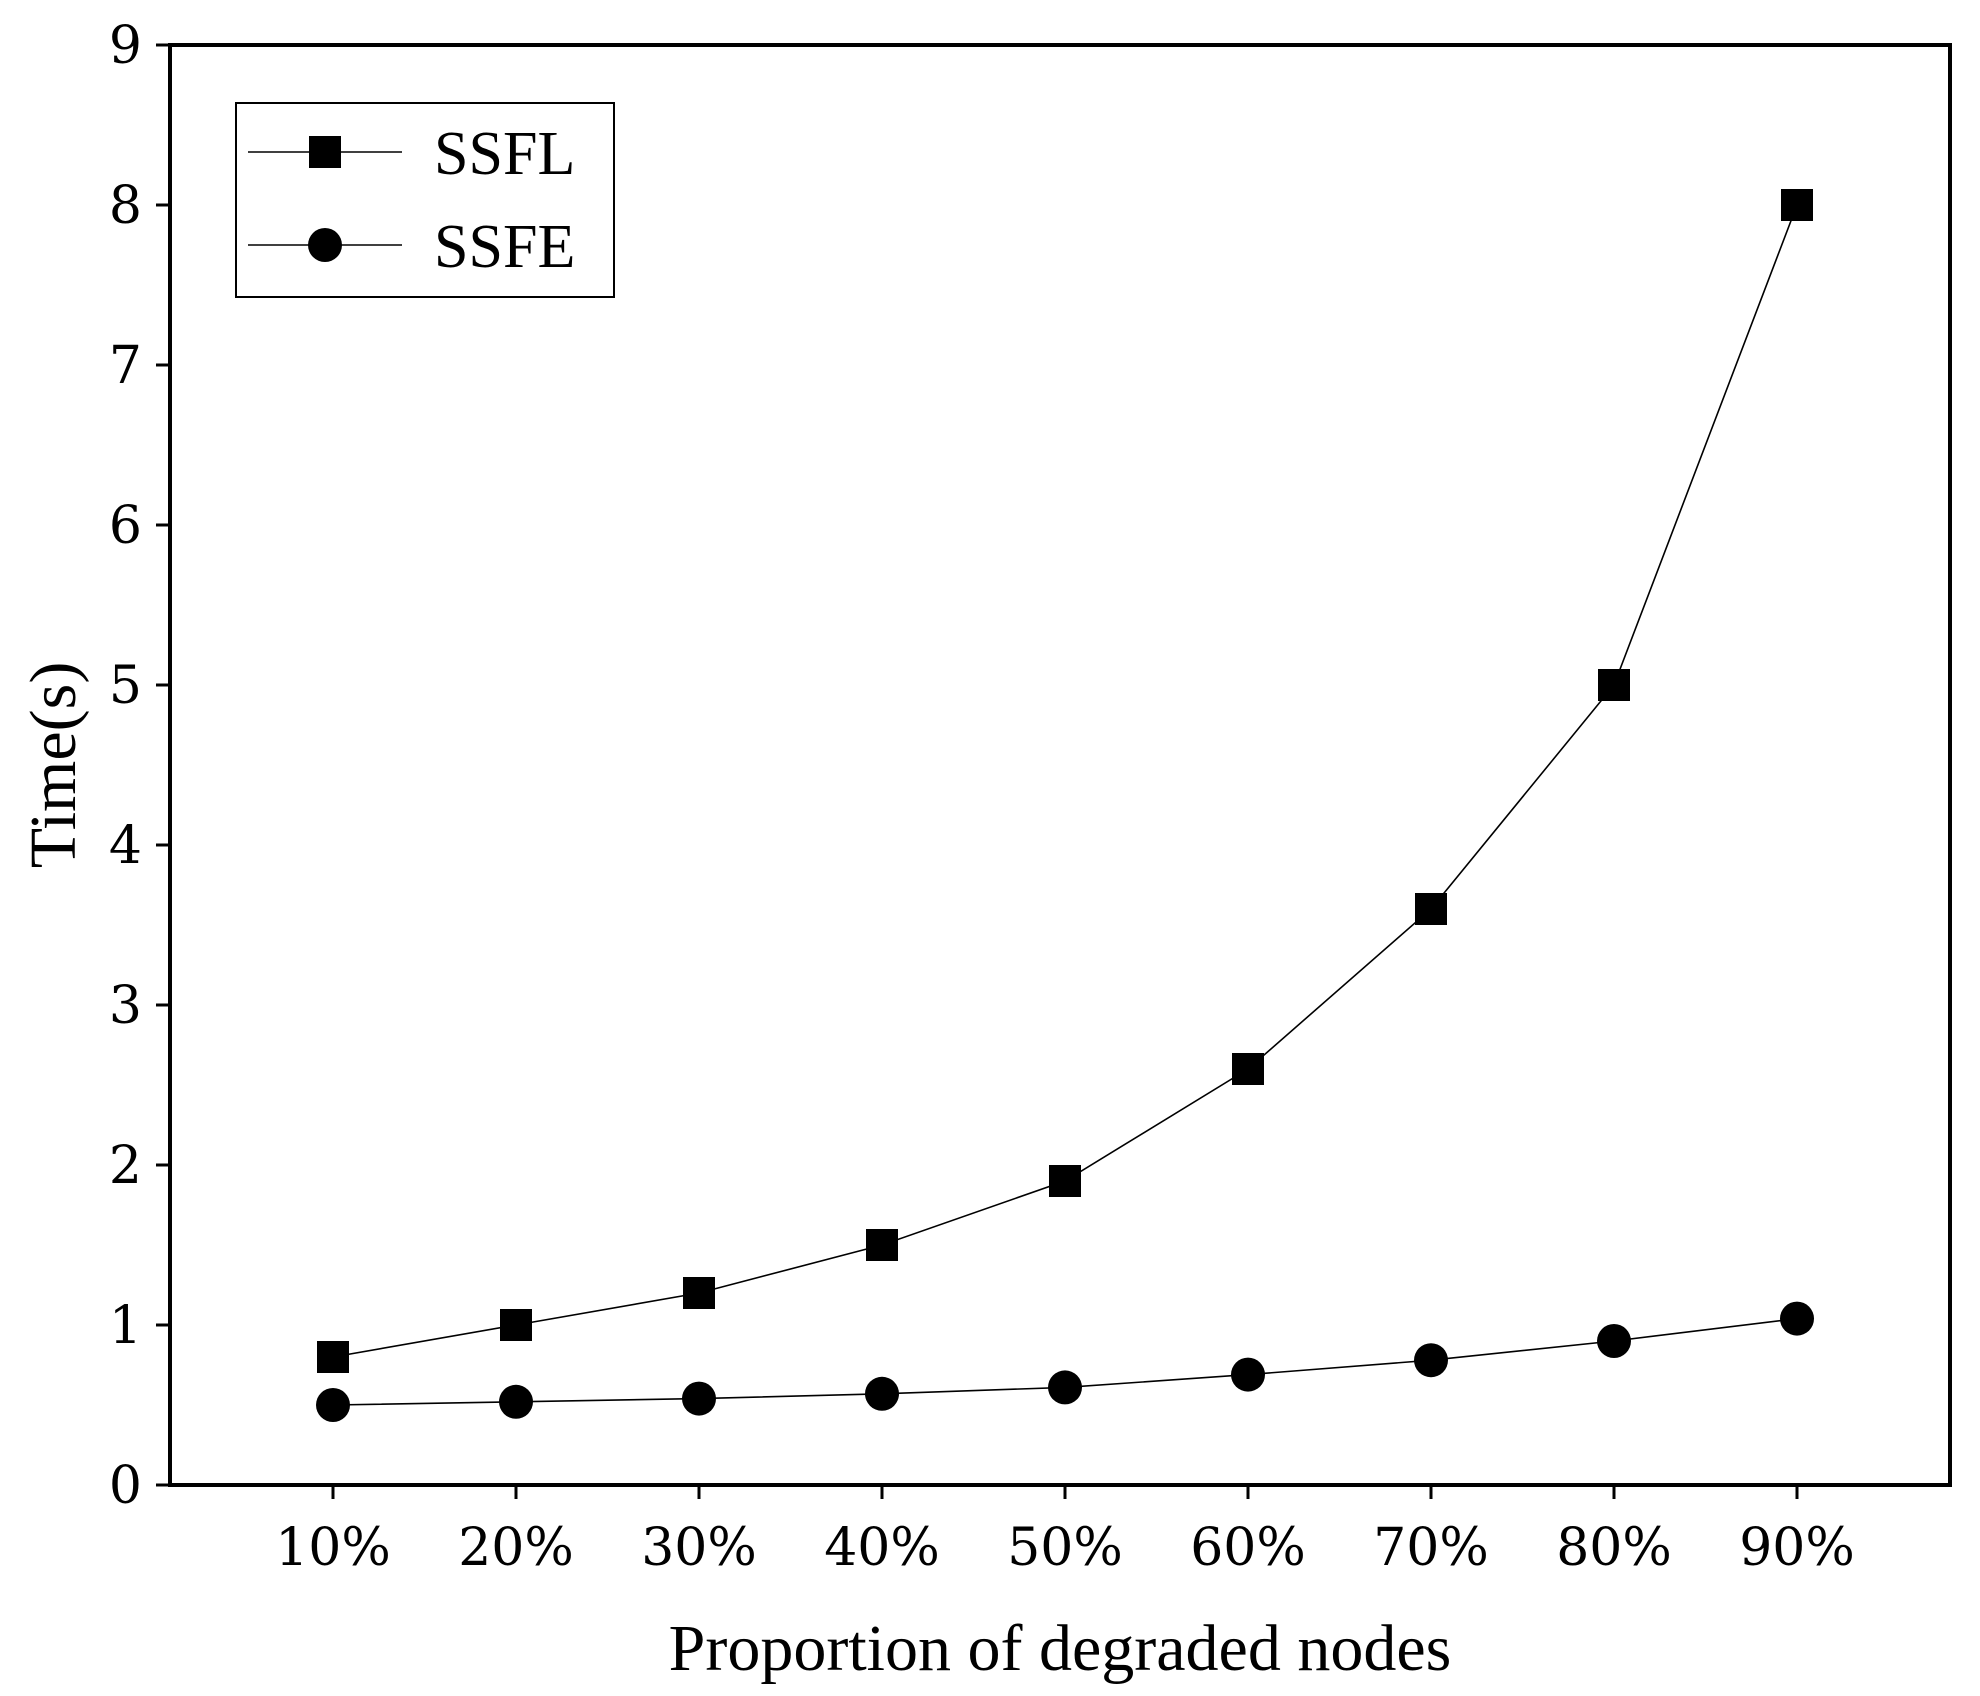 The height and width of the screenshot is (1696, 1980). Describe the element at coordinates (882, 1548) in the screenshot. I see `x-tick-label: 40%` at that location.